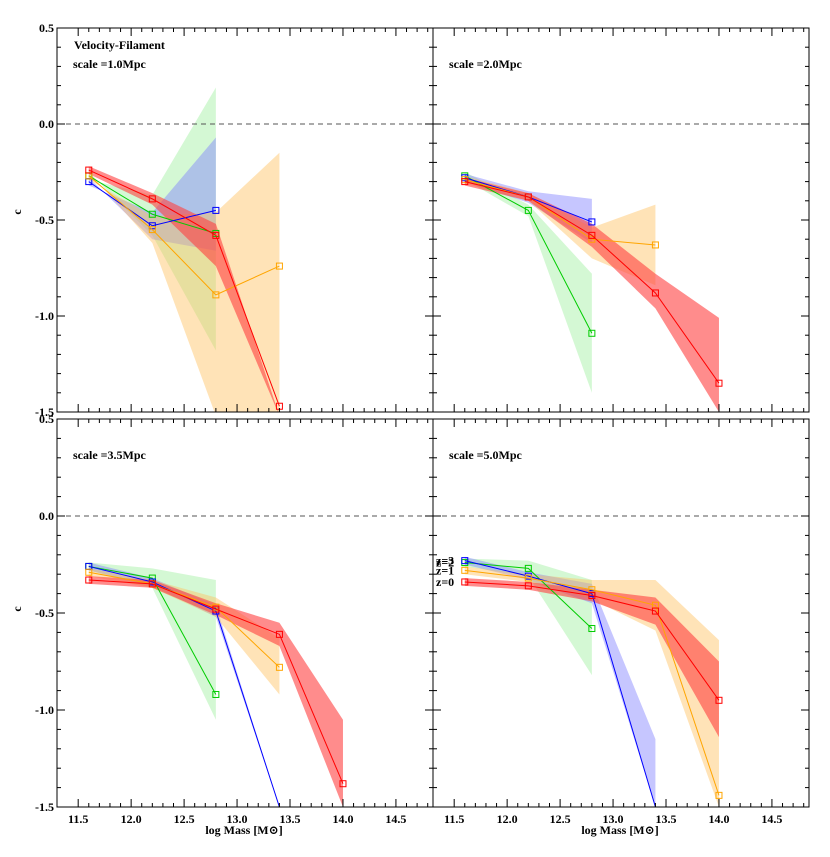  I want to click on legend-label-z1: z=1, so click(445, 570).